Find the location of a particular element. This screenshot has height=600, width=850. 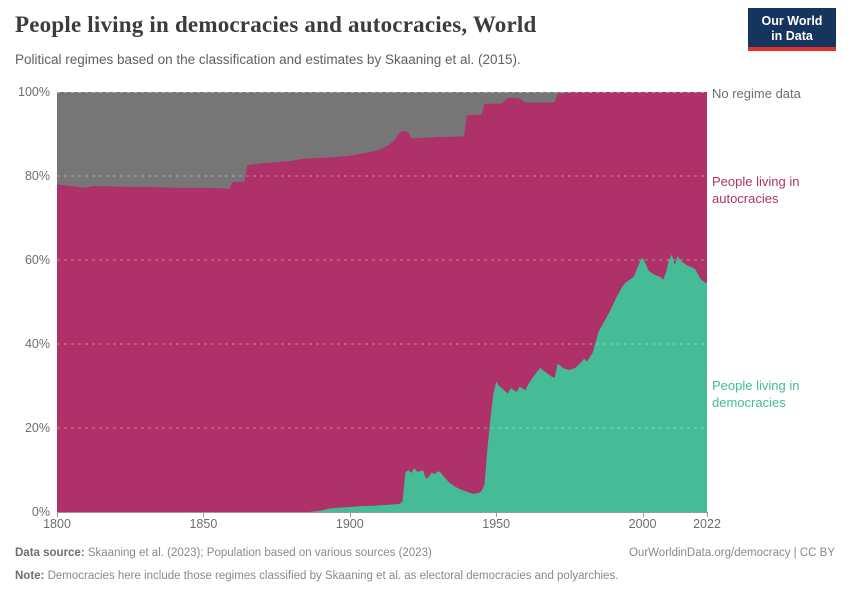

x-axis-label: 2000 is located at coordinates (642, 524).